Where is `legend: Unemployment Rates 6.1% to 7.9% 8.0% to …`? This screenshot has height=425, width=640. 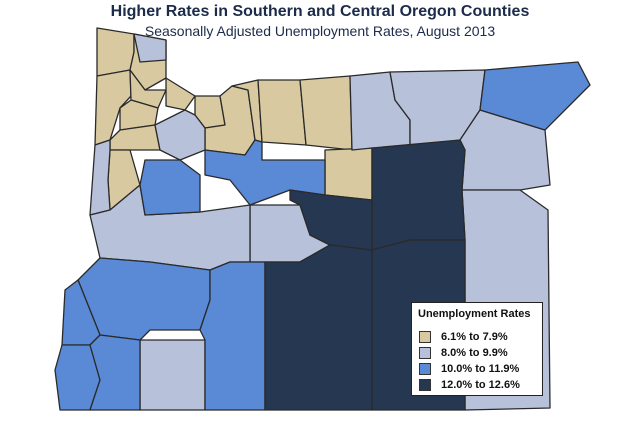 legend: Unemployment Rates 6.1% to 7.9% 8.0% to … is located at coordinates (477, 349).